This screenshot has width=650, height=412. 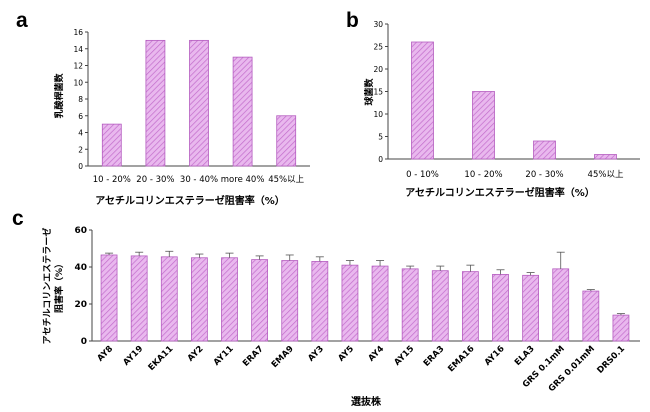 I want to click on c-category-label: AY11, so click(x=224, y=356).